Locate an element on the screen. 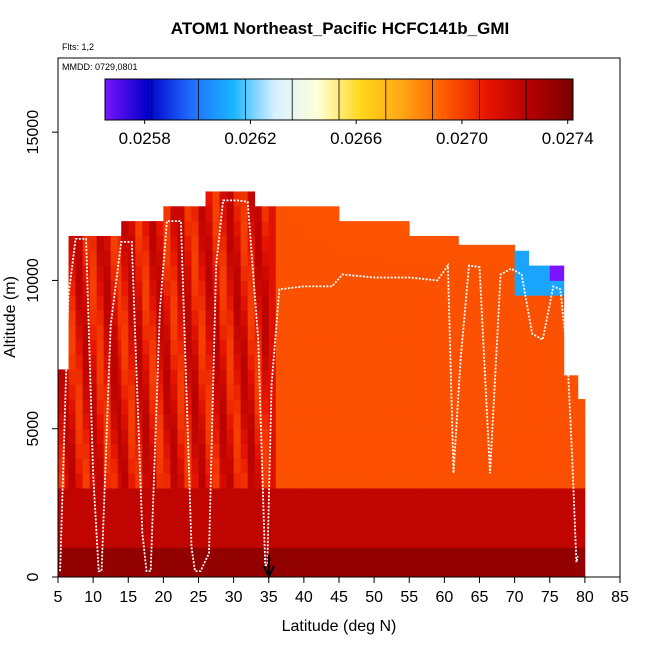  x-tick-label: 70 is located at coordinates (515, 597).